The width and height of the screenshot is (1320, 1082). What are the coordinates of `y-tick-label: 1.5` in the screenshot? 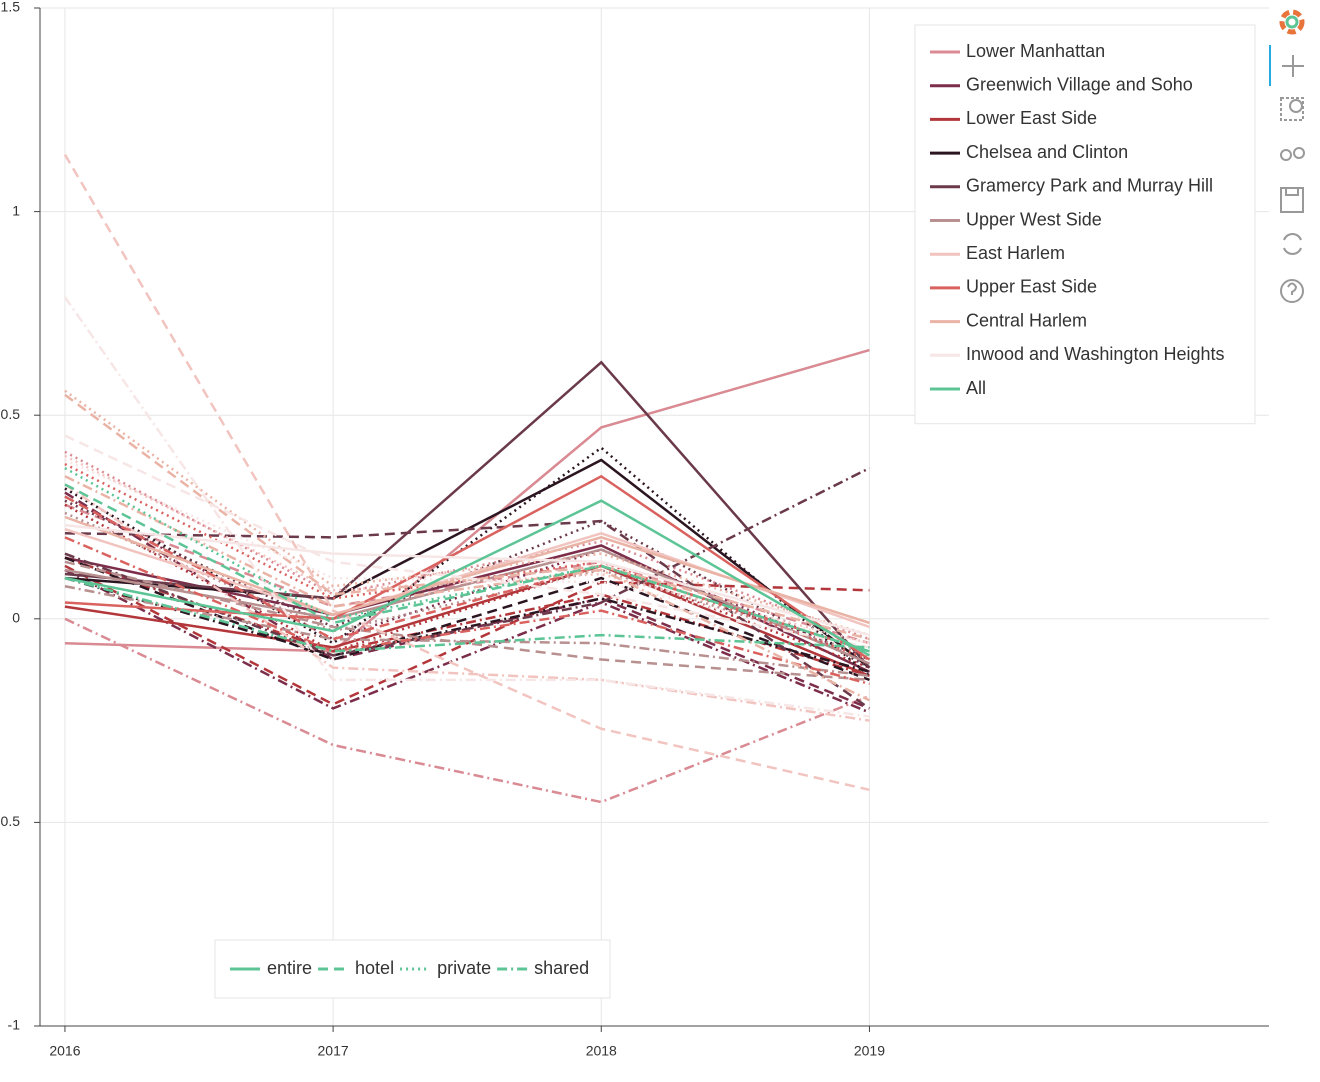 It's located at (11, 7).